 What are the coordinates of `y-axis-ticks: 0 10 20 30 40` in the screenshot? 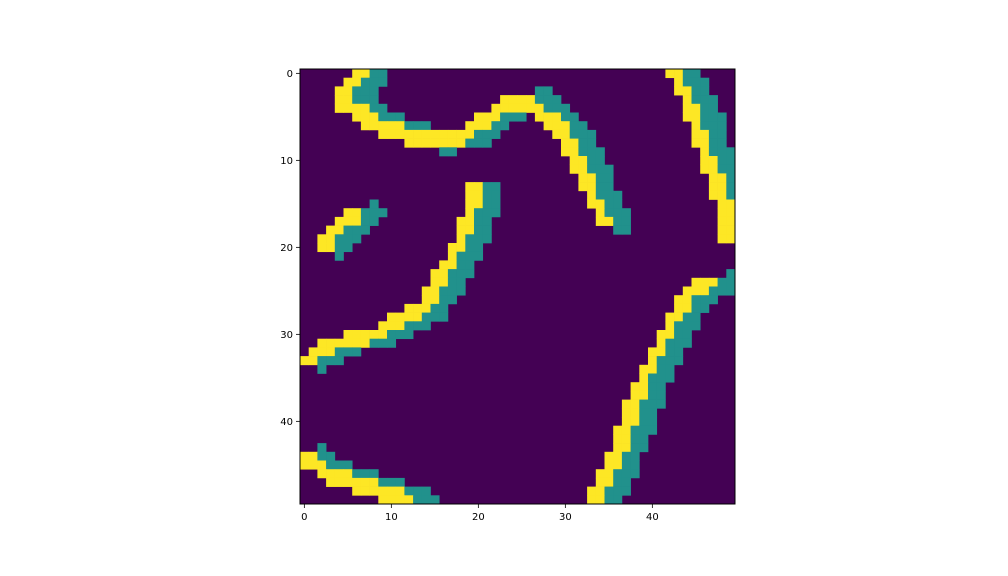 It's located at (290, 248).